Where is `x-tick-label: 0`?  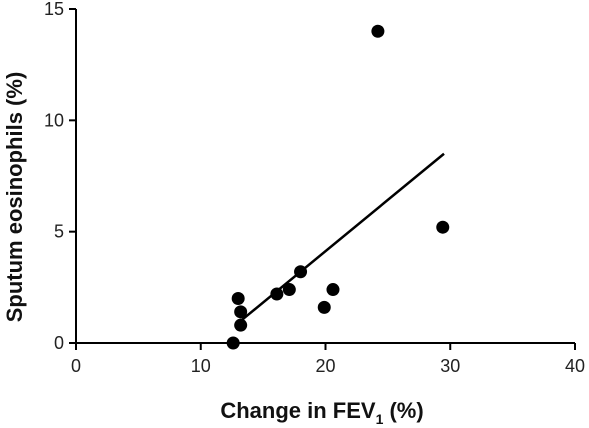 x-tick-label: 0 is located at coordinates (76, 366).